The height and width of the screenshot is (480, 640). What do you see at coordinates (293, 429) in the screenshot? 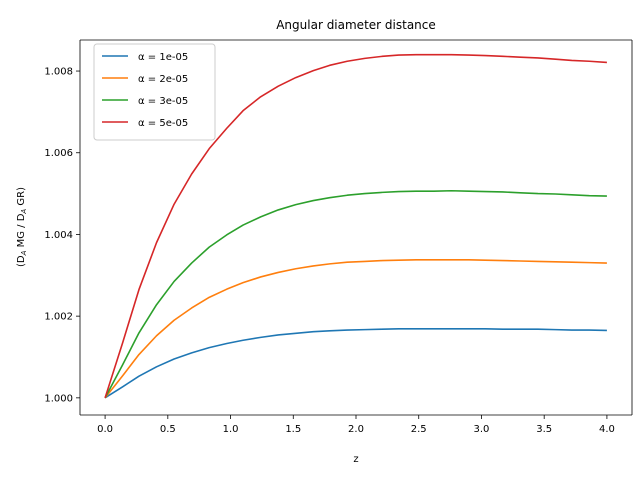
I see `x-tick-label: 1.5` at bounding box center [293, 429].